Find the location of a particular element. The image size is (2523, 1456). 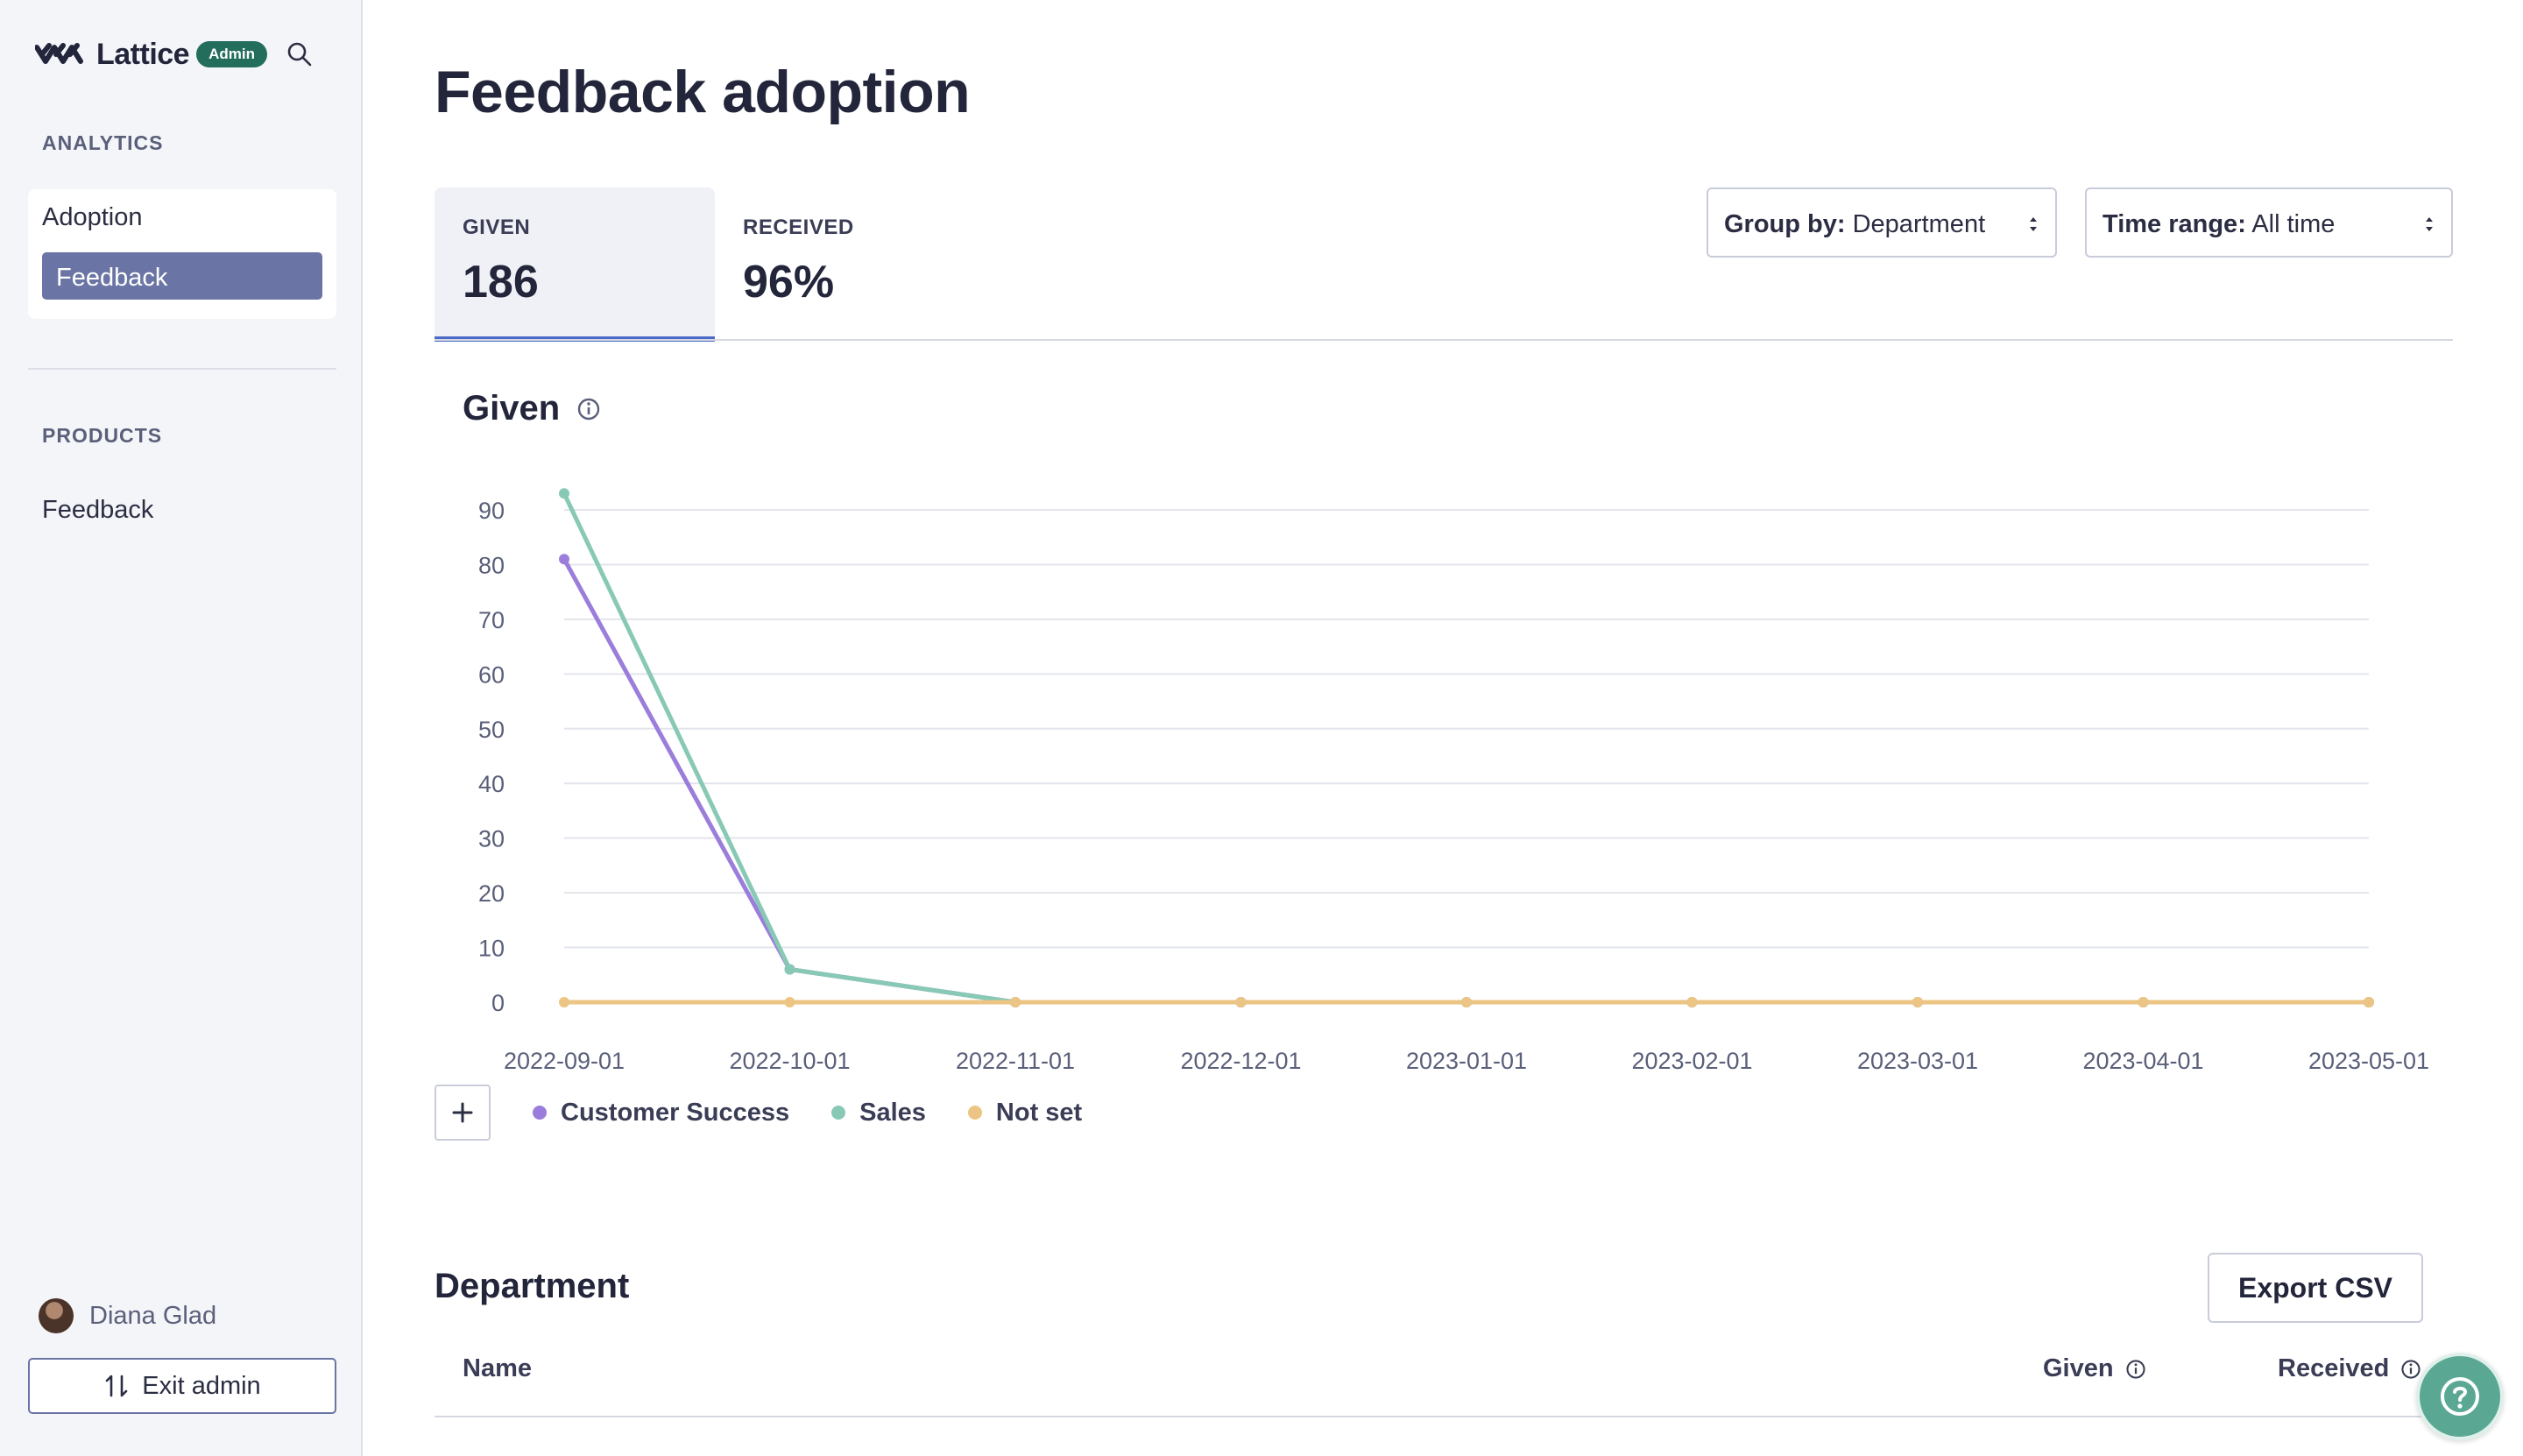

switch-icon is located at coordinates (116, 1386).